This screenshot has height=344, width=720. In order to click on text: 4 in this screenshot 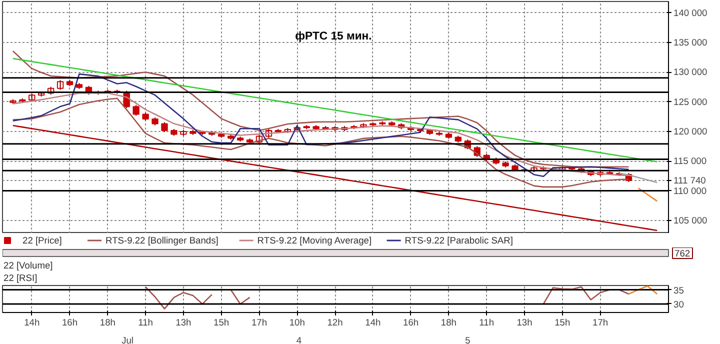, I will do `click(299, 340)`.